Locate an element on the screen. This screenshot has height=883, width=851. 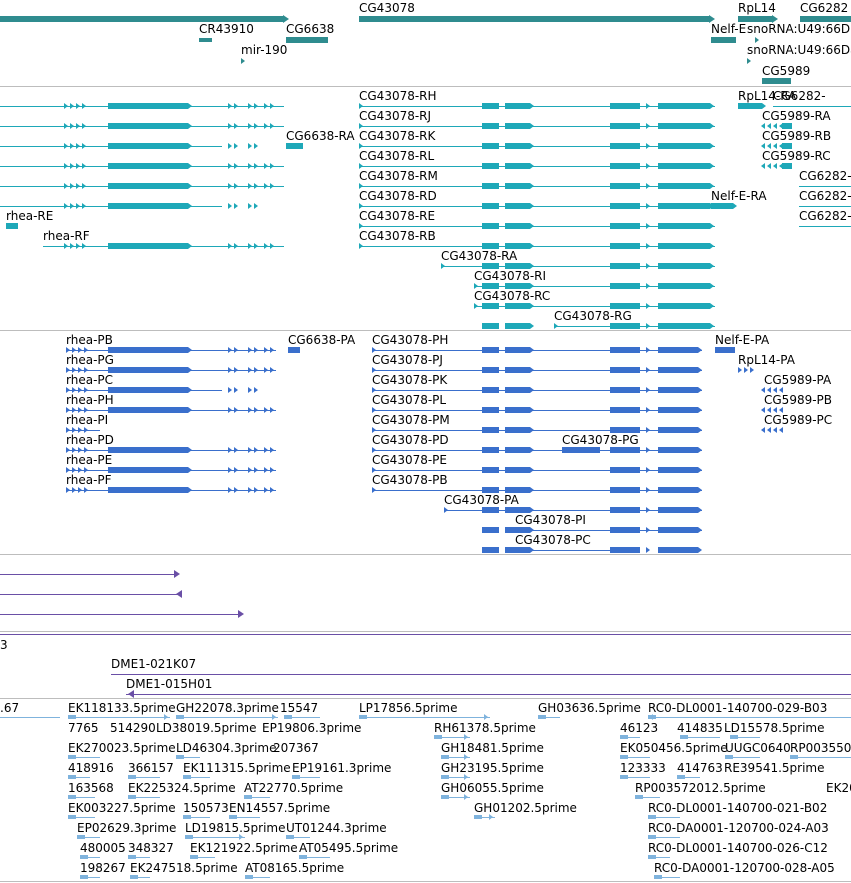
transcript-label: CG5989-RC is located at coordinates (796, 156).